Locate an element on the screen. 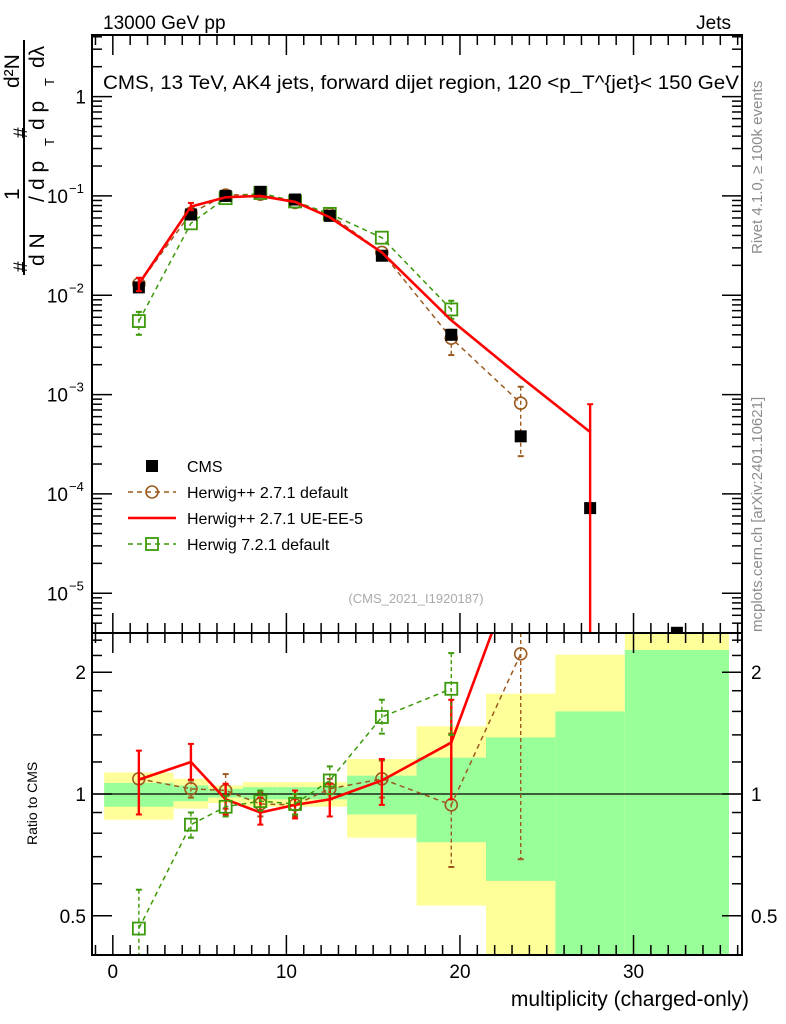 The width and height of the screenshot is (786, 1024). x-axis-label: multiplicity (charged-only) is located at coordinates (630, 999).